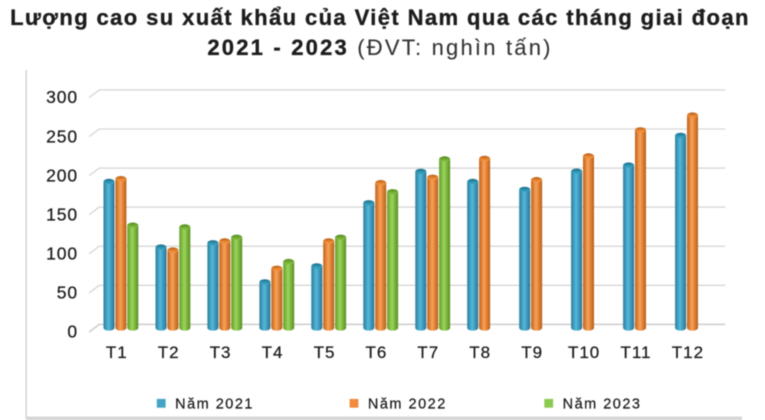 Image resolution: width=765 pixels, height=420 pixels. I want to click on svg-text: T3, so click(221, 352).